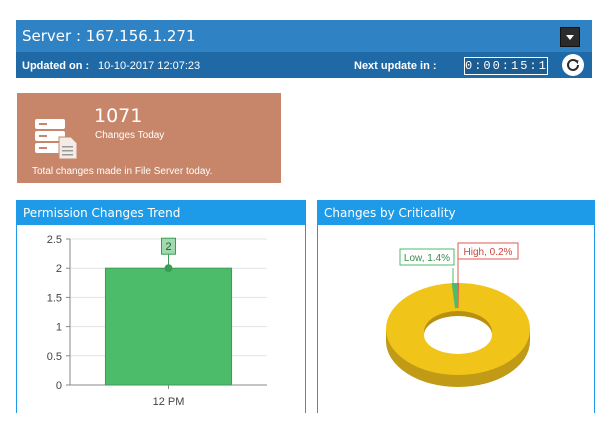  I want to click on criticality-title: Changes by Criticality, so click(456, 213).